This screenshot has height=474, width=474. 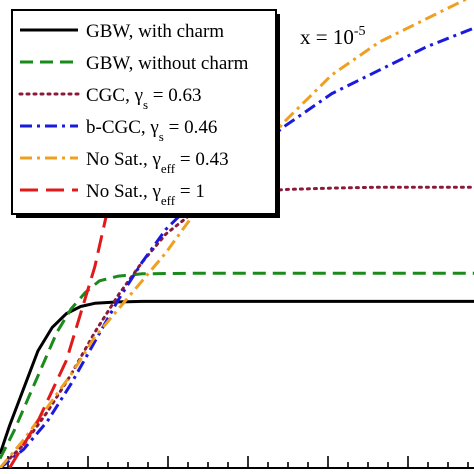 What do you see at coordinates (333, 36) in the screenshot?
I see `chart-annotation: x = 10-5` at bounding box center [333, 36].